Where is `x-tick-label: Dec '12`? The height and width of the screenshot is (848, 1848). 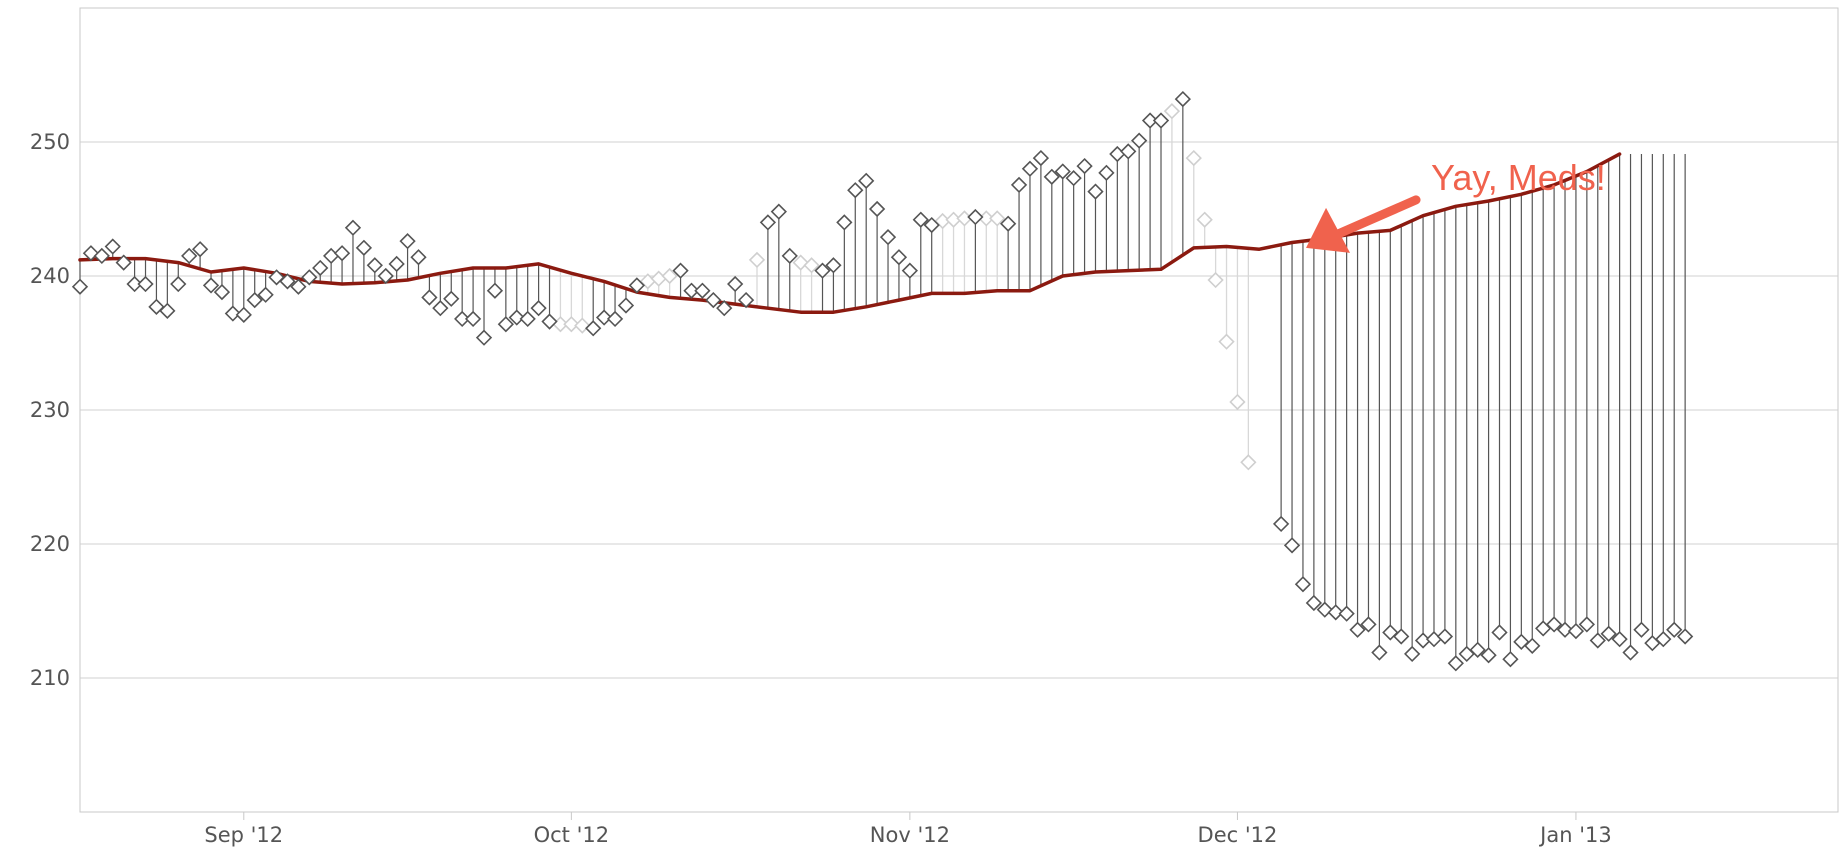 x-tick-label: Dec '12 is located at coordinates (1238, 835).